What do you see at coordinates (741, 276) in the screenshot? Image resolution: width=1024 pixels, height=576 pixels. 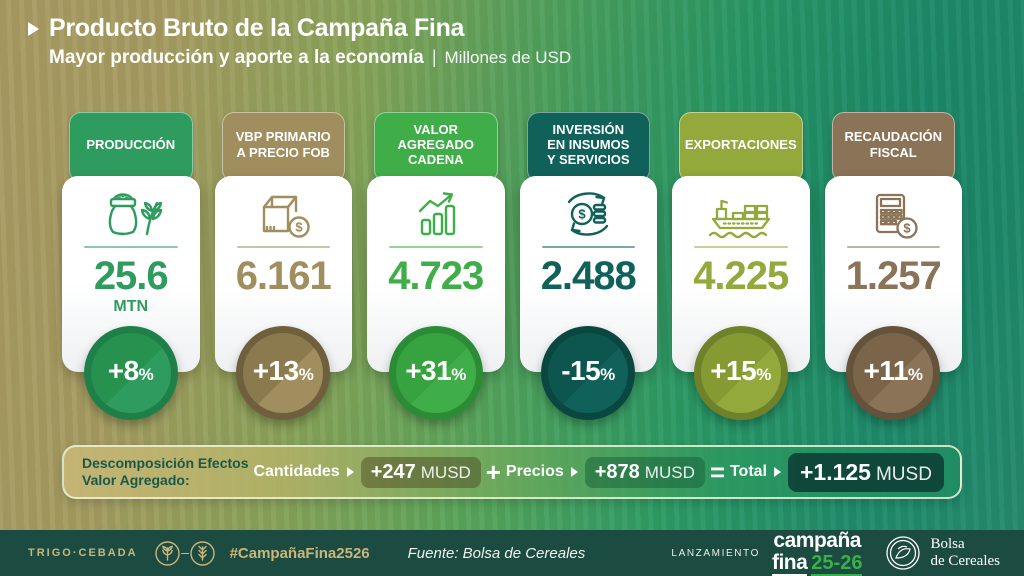 I see `card-value: 4.225` at bounding box center [741, 276].